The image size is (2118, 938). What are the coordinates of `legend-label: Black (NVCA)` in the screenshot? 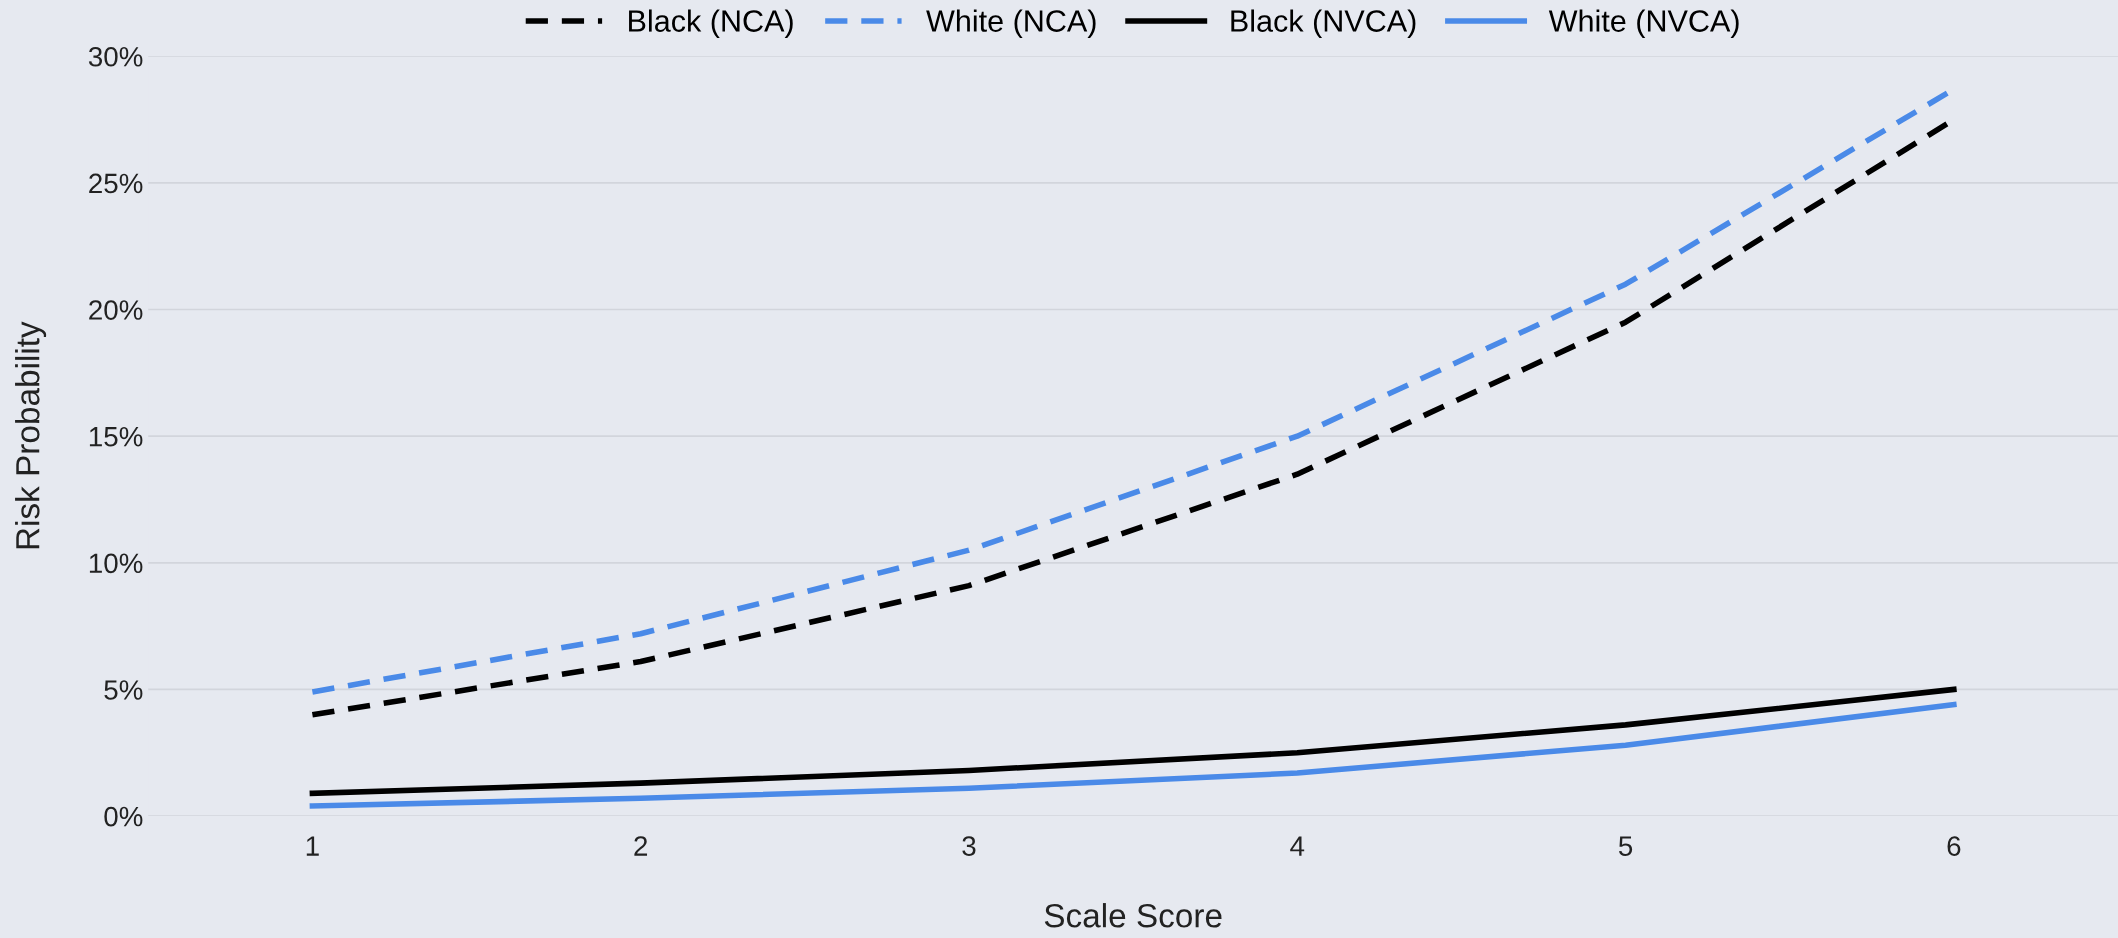 It's located at (1323, 23).